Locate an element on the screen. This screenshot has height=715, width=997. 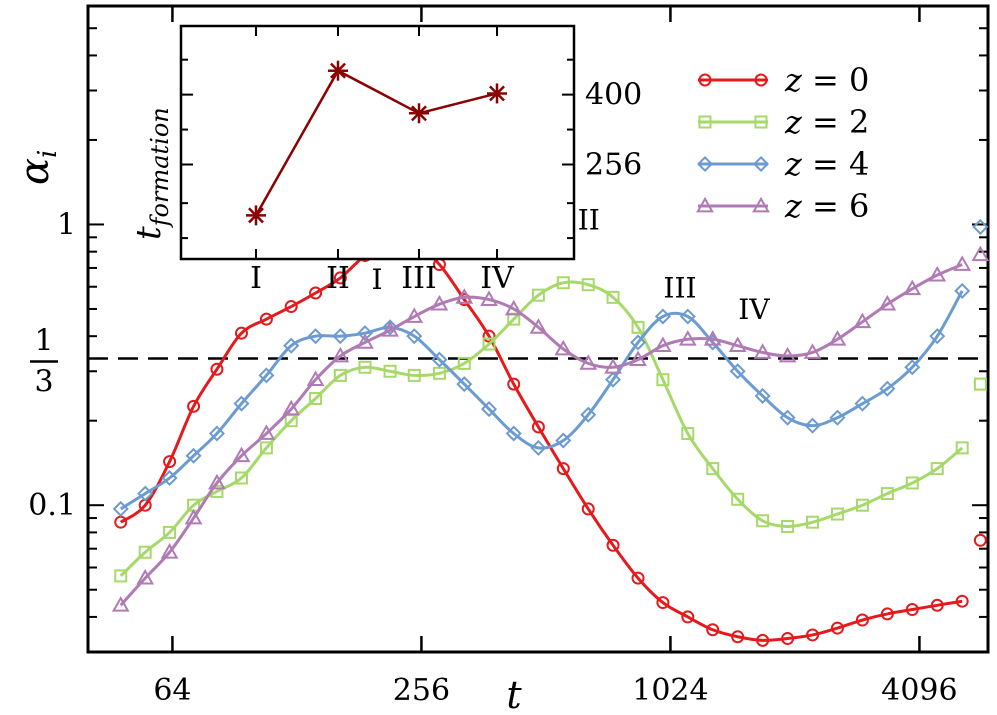
annotation-label: I is located at coordinates (377, 279).